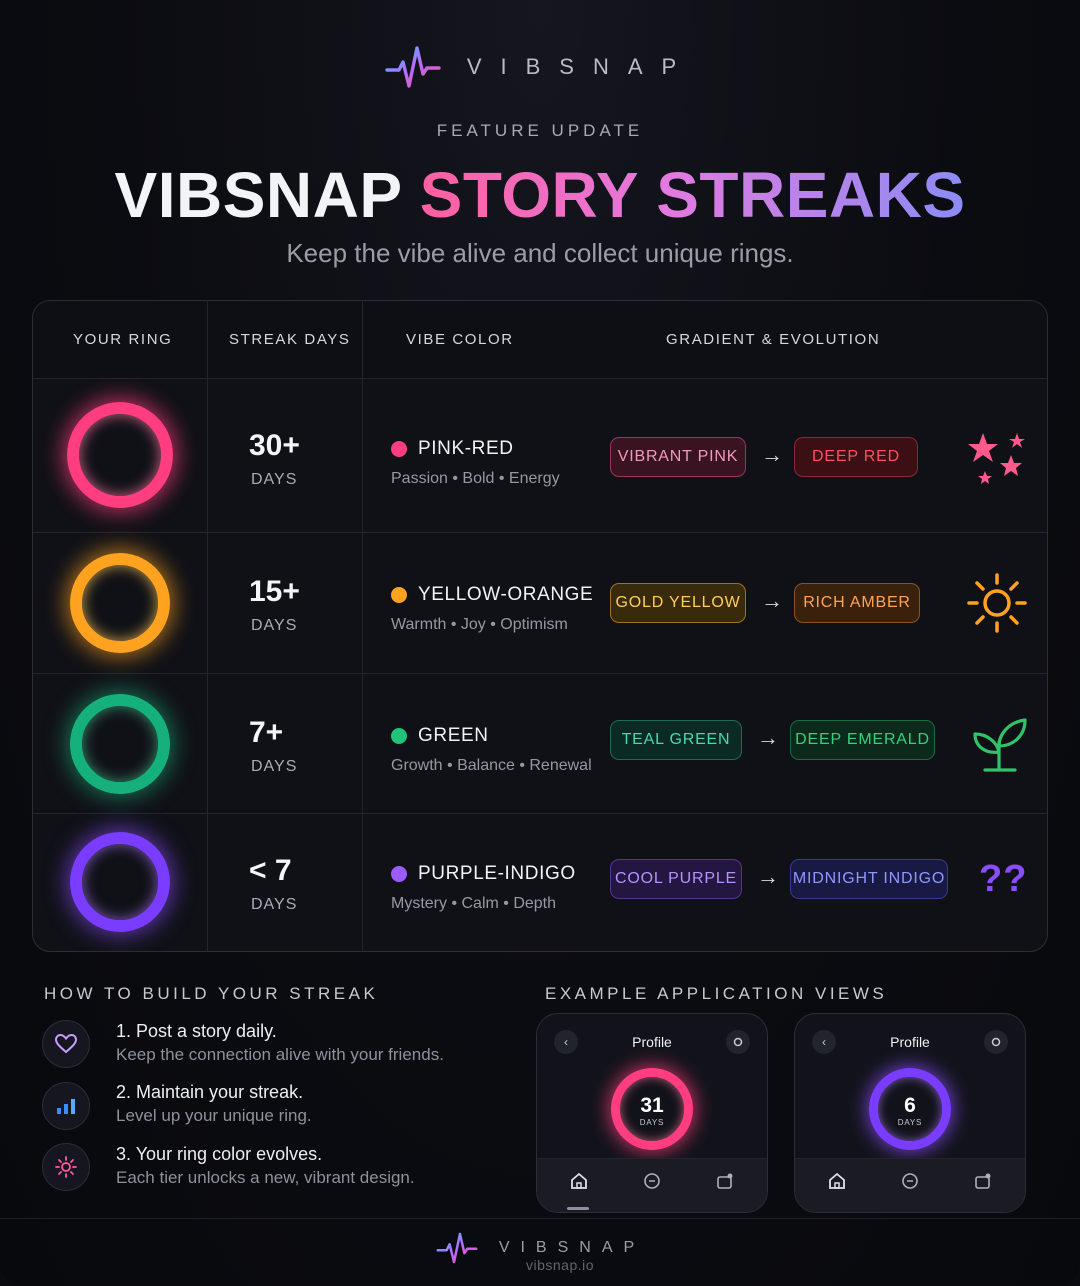  What do you see at coordinates (1000, 745) in the screenshot?
I see `sprout-icon` at bounding box center [1000, 745].